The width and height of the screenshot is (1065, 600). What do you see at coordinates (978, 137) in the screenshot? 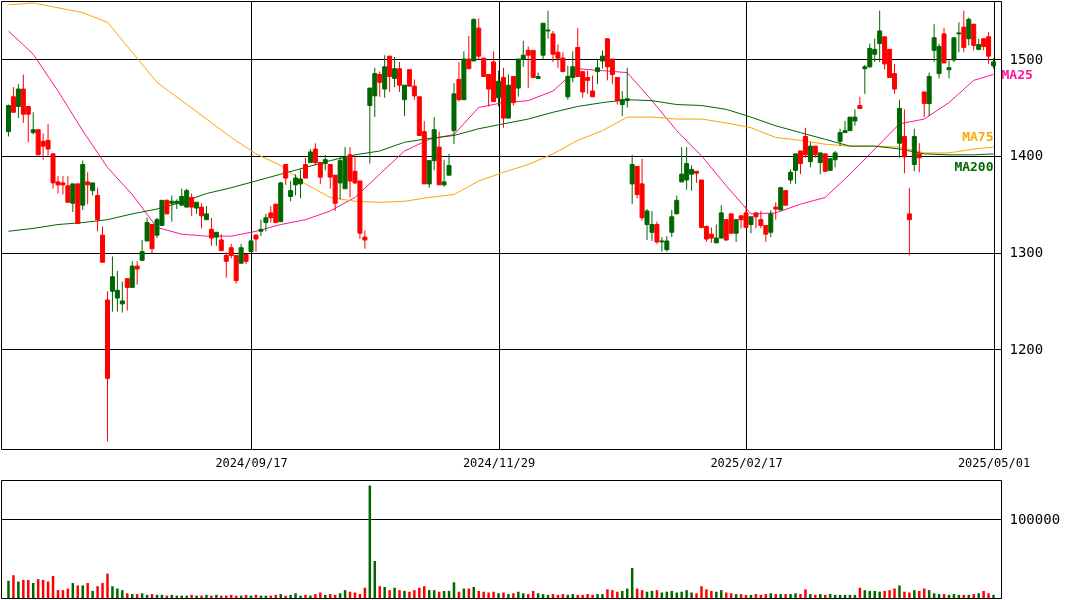
I see `series-label: MA75` at bounding box center [978, 137].